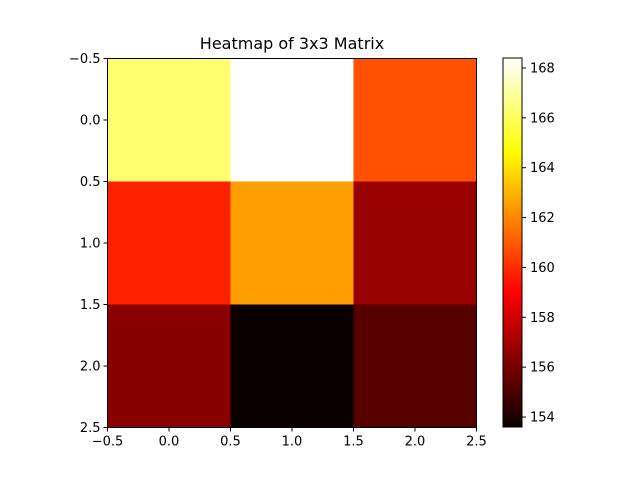 The height and width of the screenshot is (480, 640). What do you see at coordinates (108, 442) in the screenshot?
I see `x-tick-label: −0.5` at bounding box center [108, 442].